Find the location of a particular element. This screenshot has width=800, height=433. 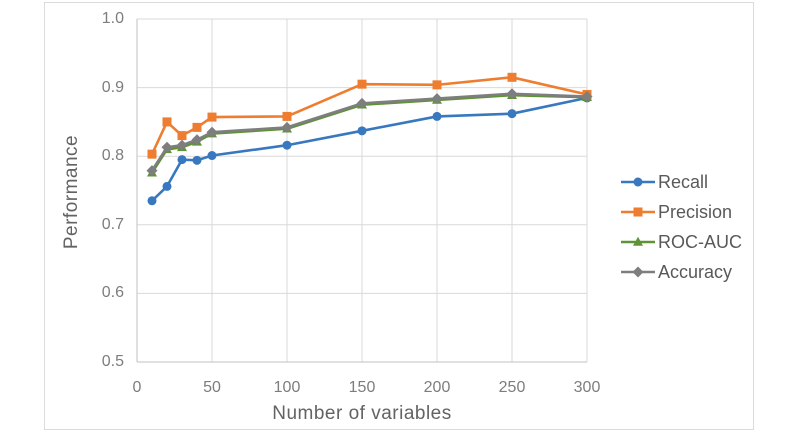

legend-label: Precision is located at coordinates (695, 211).